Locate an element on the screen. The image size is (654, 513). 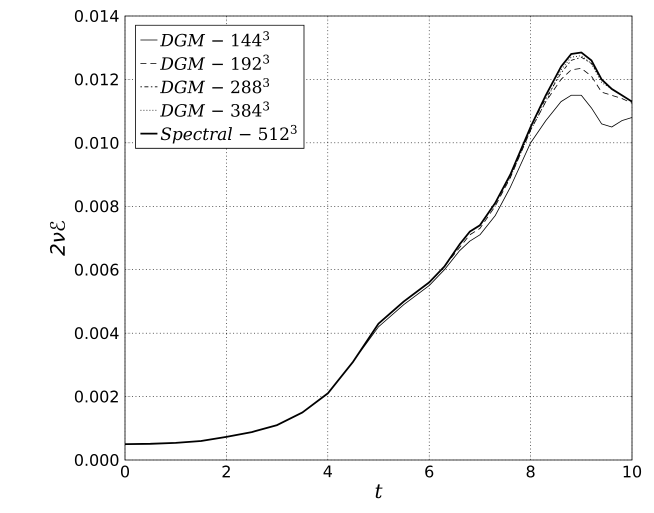
y-tick-label: 0.010 is located at coordinates (96, 142).